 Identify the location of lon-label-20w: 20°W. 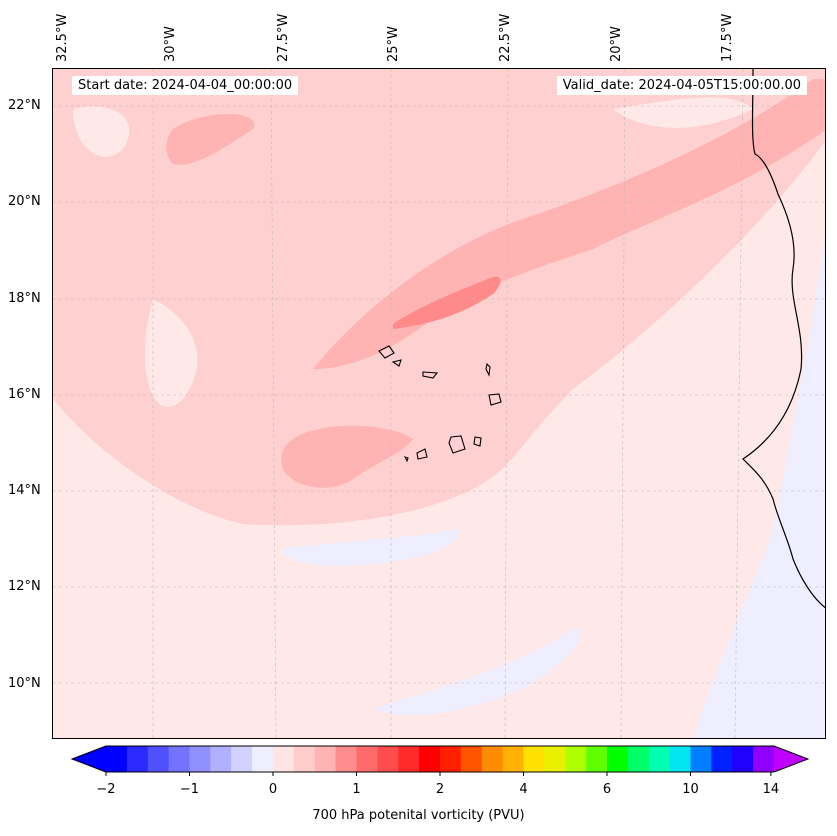
(616, 44).